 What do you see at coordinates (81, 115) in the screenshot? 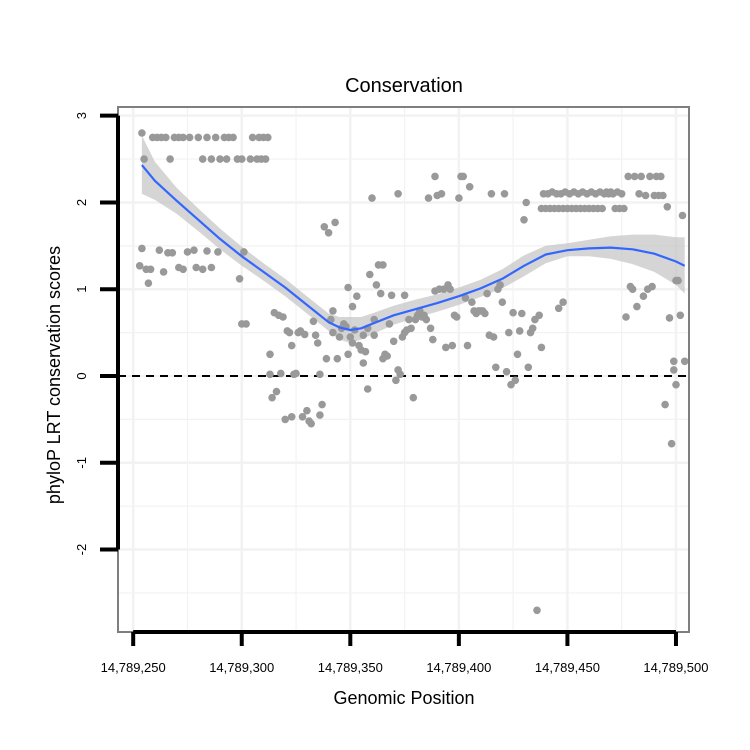
I see `y-tick-label: 3` at bounding box center [81, 115].